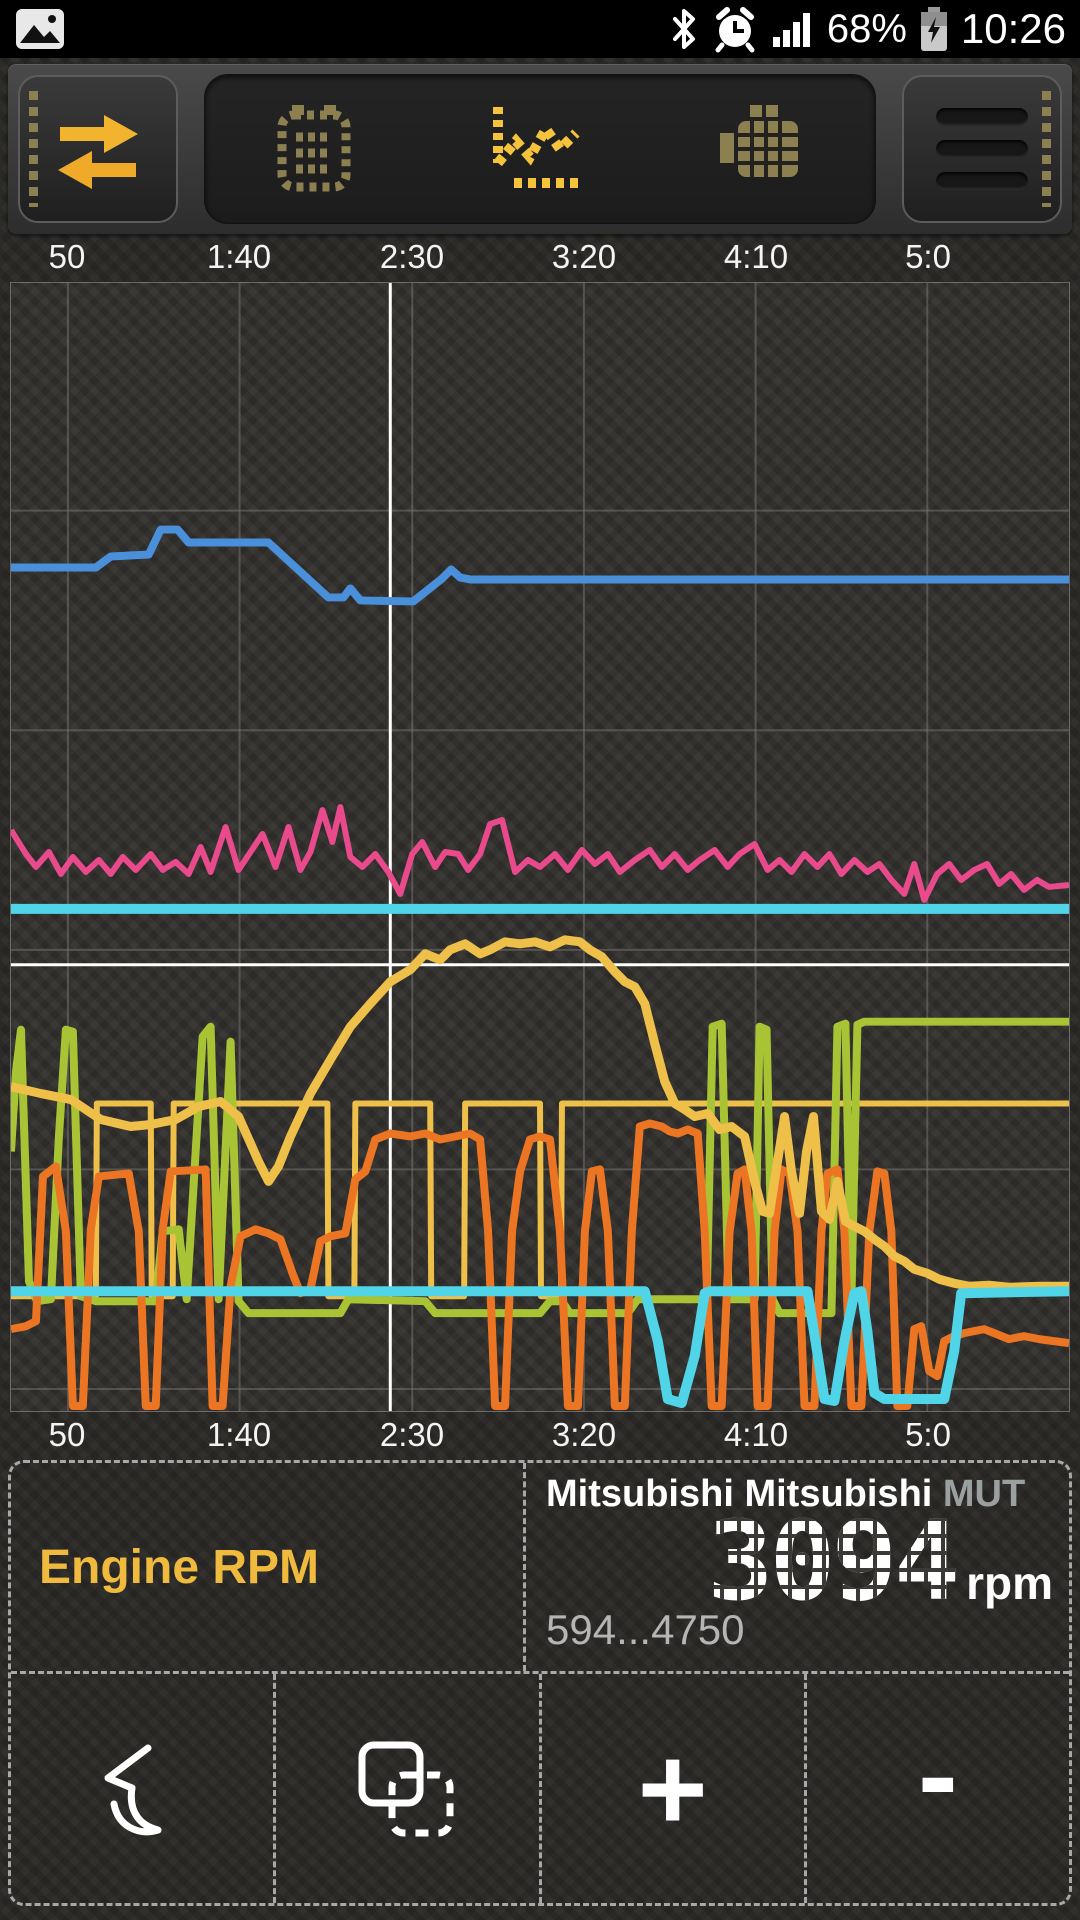 The image size is (1080, 1920). I want to click on menu-button, so click(982, 149).